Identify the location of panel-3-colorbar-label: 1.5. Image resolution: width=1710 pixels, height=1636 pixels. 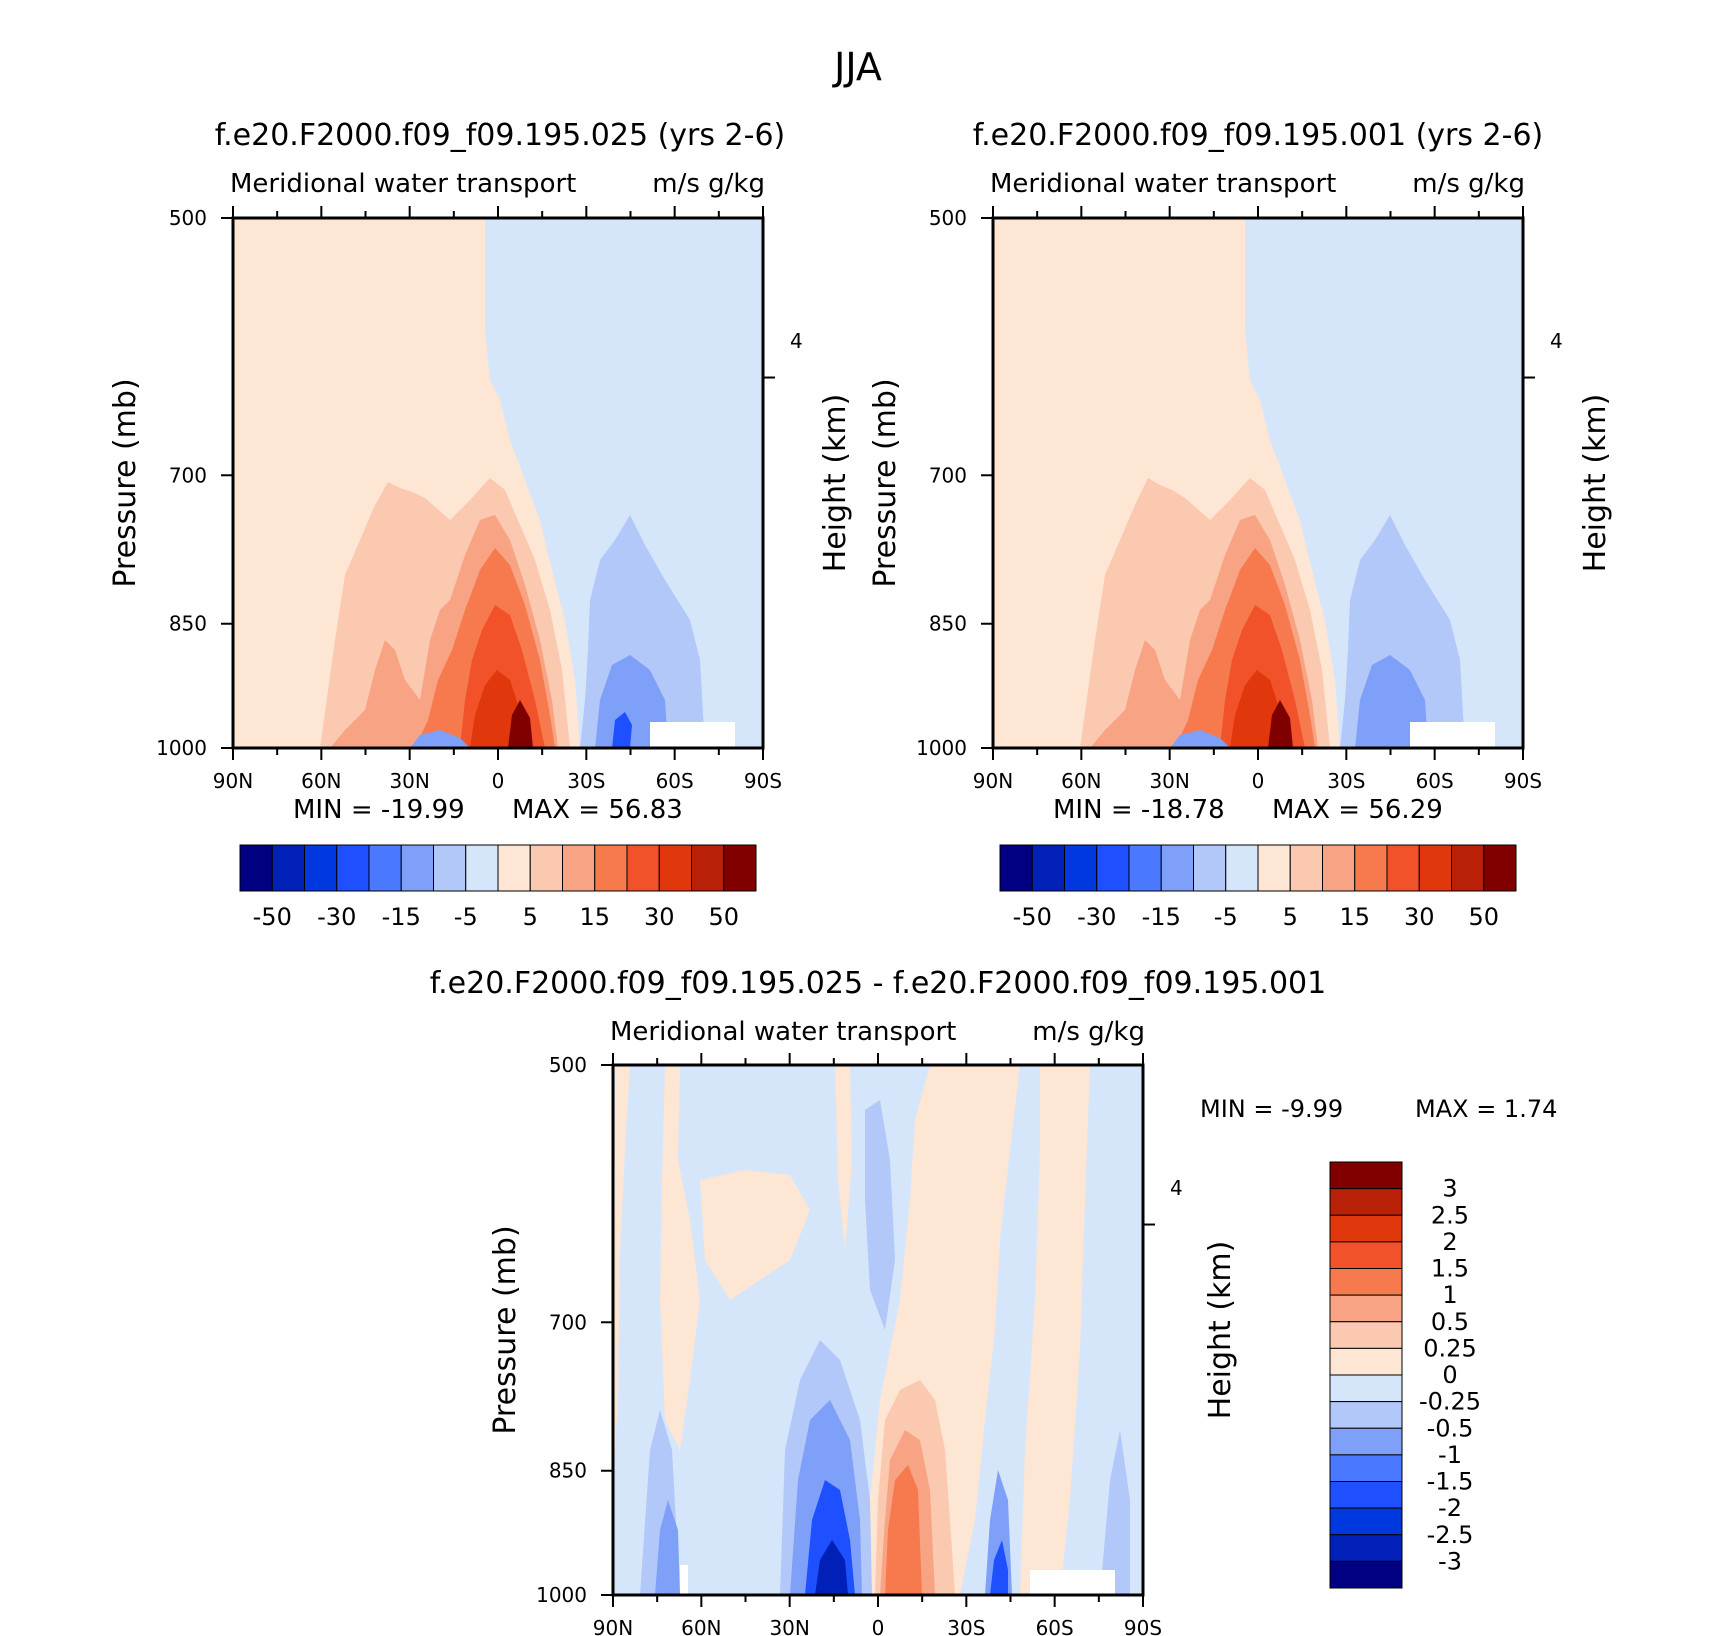
(1450, 1269).